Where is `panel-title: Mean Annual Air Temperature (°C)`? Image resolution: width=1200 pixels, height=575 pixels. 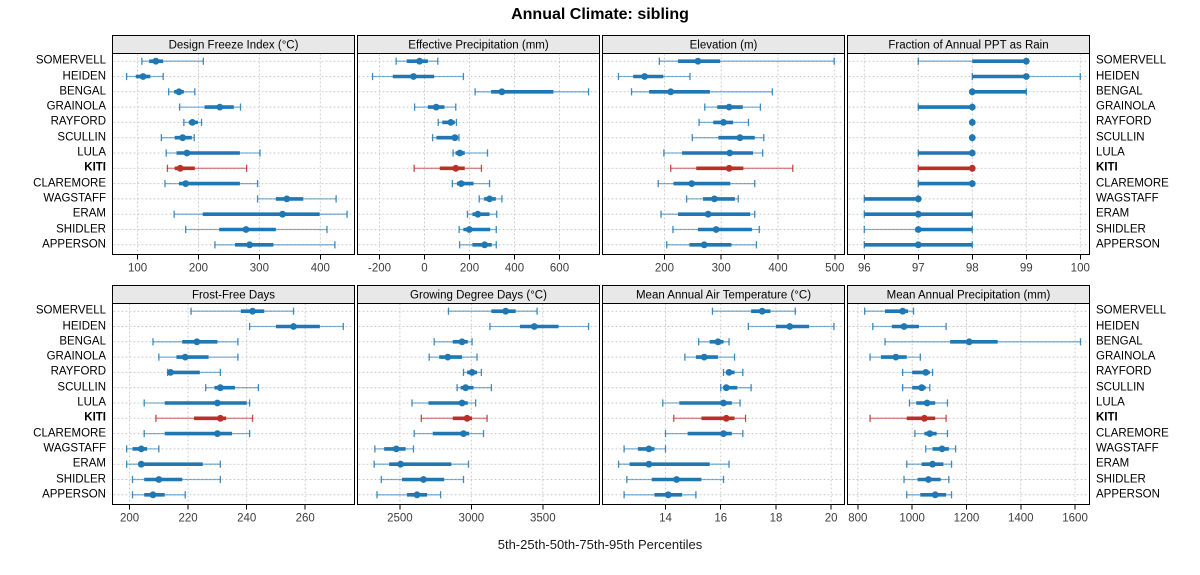
panel-title: Mean Annual Air Temperature (°C) is located at coordinates (723, 296).